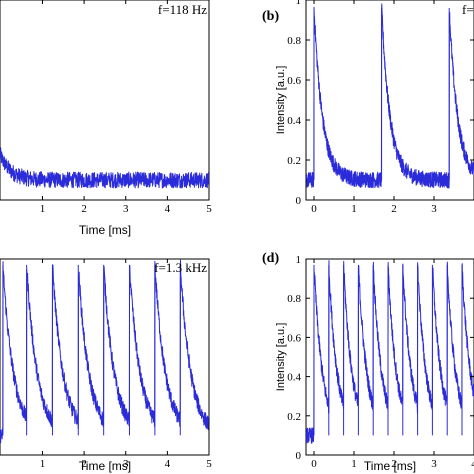  What do you see at coordinates (105, 466) in the screenshot?
I see `panel-c-x-label: Time [ms]` at bounding box center [105, 466].